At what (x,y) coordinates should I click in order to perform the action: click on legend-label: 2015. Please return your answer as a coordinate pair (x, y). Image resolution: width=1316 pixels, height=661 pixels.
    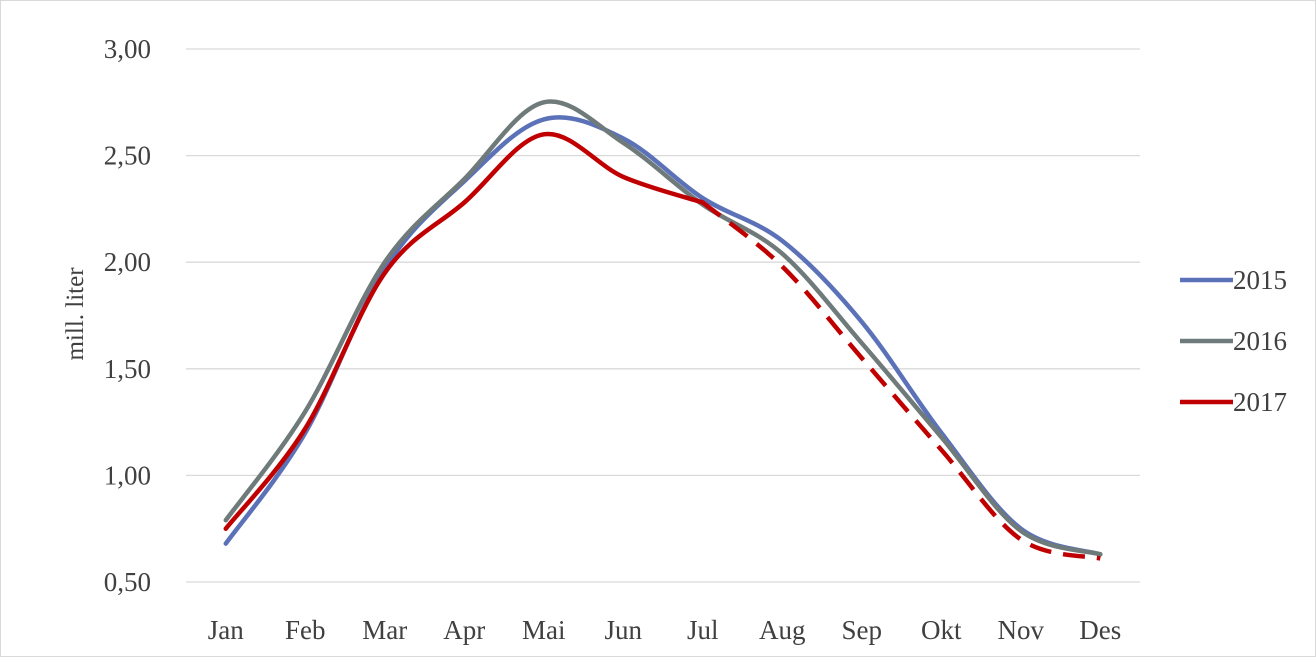
    Looking at the image, I should click on (1260, 280).